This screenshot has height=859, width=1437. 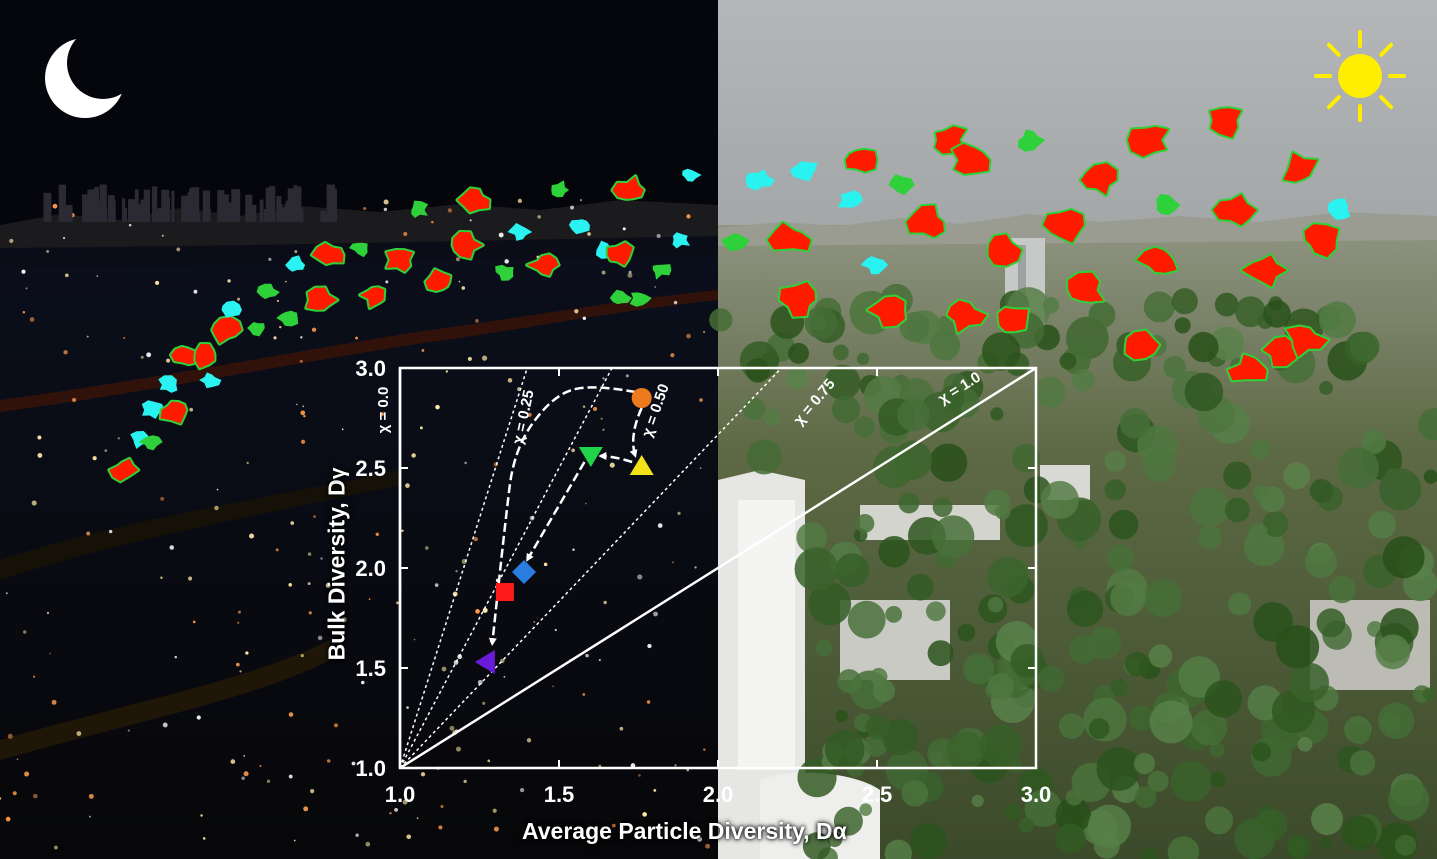 I want to click on y-tick-label: 3.0, so click(x=370, y=368).